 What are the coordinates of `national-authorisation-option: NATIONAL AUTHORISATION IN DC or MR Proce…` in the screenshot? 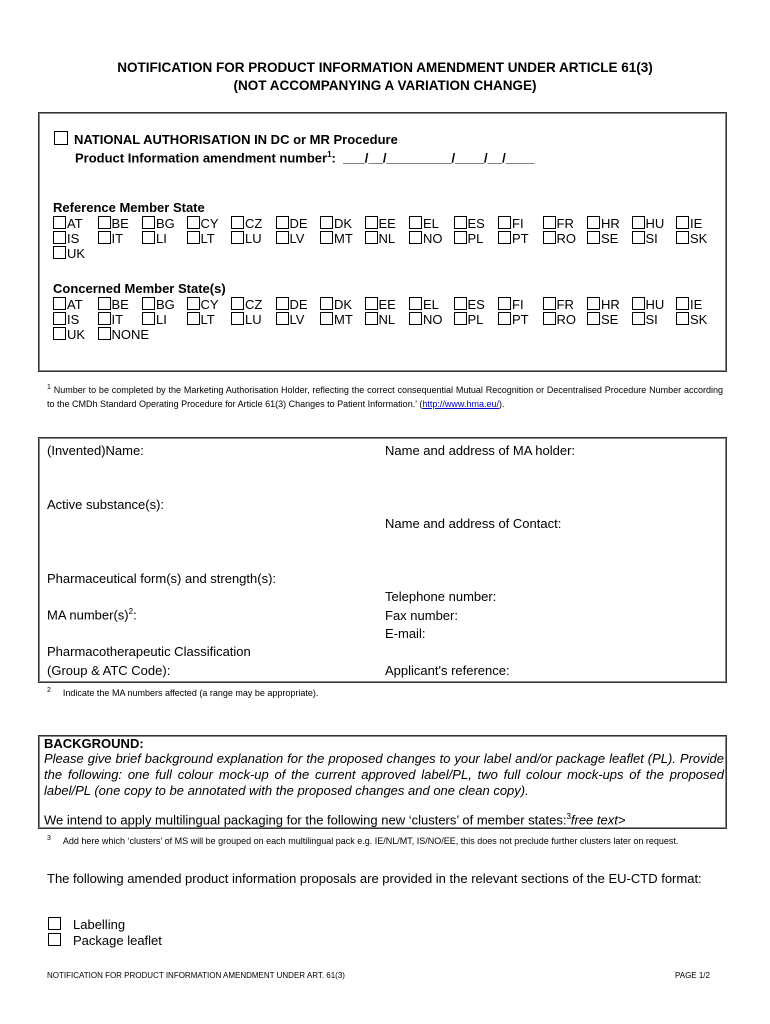 It's located at (226, 139).